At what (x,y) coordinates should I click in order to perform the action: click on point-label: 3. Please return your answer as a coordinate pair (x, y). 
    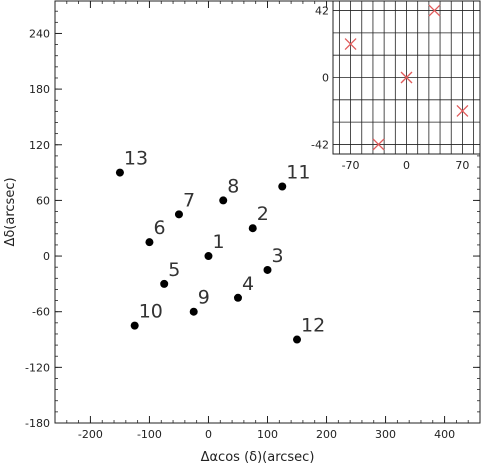
    Looking at the image, I should click on (278, 256).